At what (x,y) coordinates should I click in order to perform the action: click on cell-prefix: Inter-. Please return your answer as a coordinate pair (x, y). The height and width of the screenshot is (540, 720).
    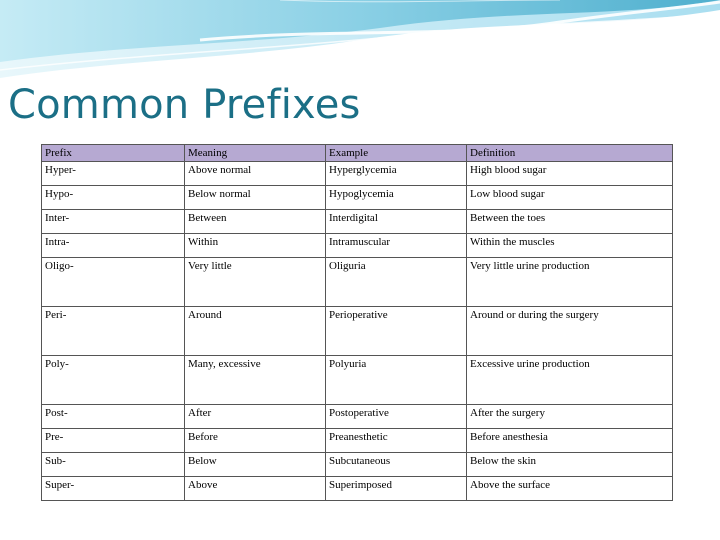
    Looking at the image, I should click on (113, 221).